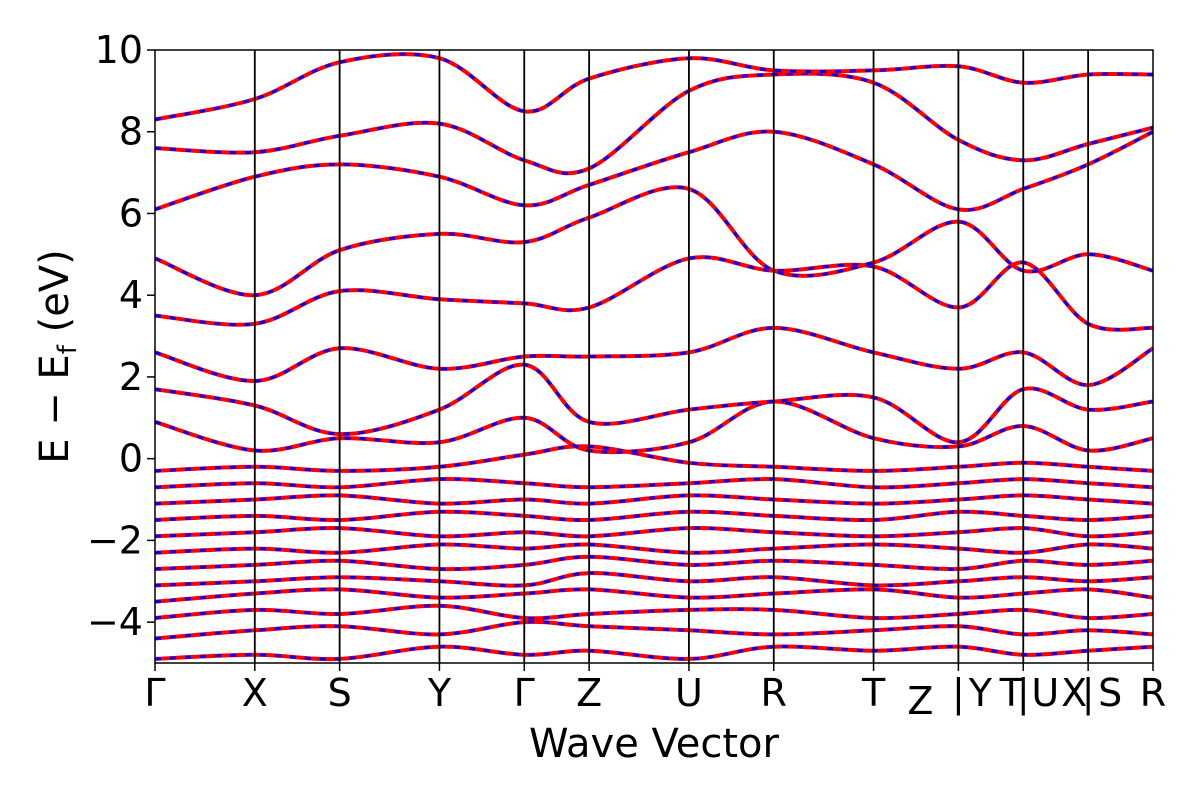  I want to click on band-16-solid, so click(654, 241).